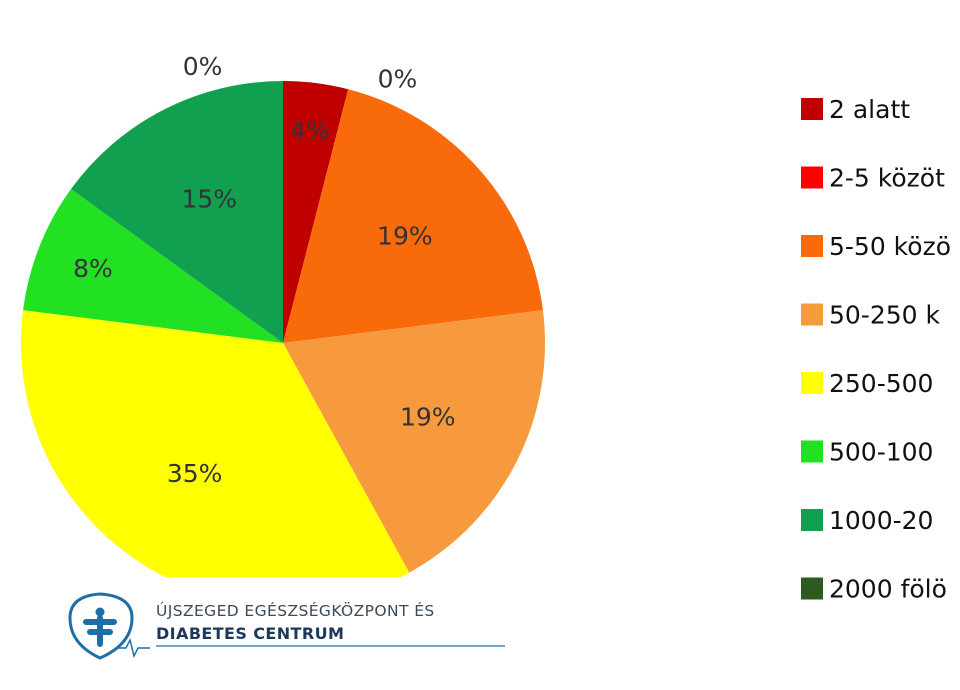 Image resolution: width=960 pixels, height=690 pixels. What do you see at coordinates (881, 520) in the screenshot?
I see `legend-label-7: 1000-20` at bounding box center [881, 520].